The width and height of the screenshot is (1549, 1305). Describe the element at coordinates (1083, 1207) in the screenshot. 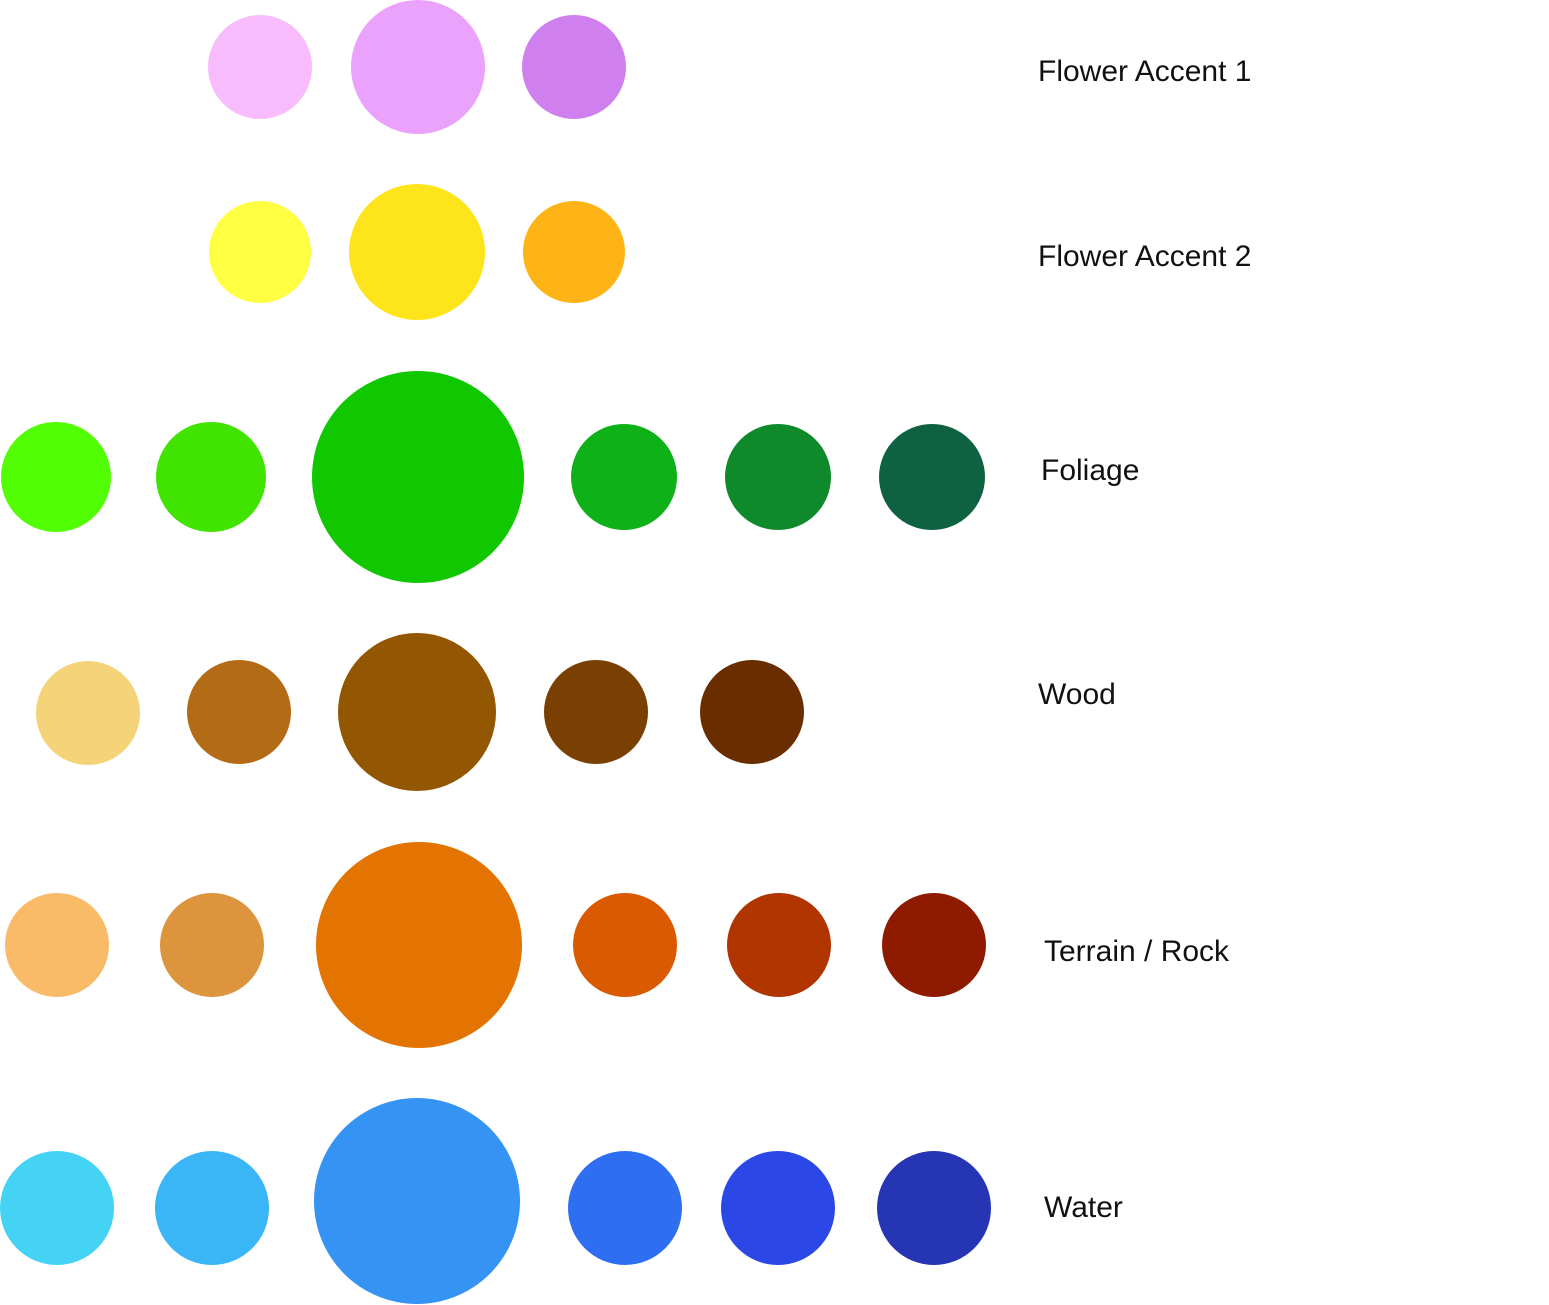

I see `water-label: Water` at that location.